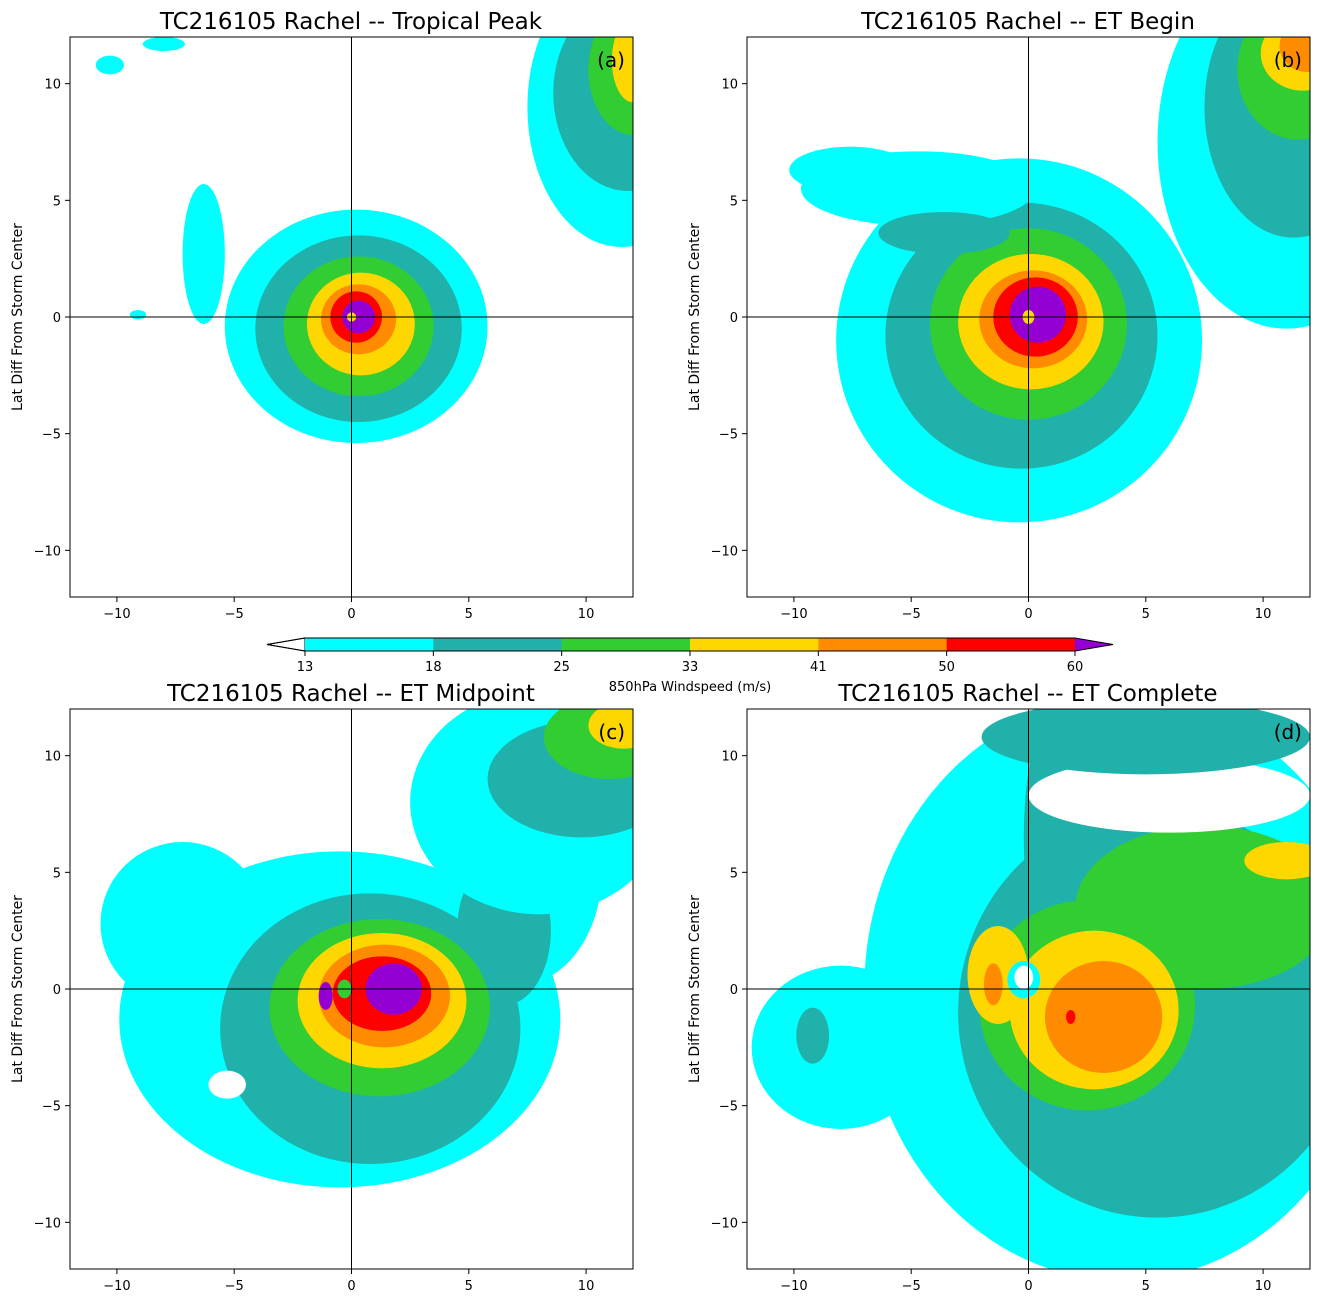  I want to click on panel-d-xtick-label: −5, so click(911, 1286).